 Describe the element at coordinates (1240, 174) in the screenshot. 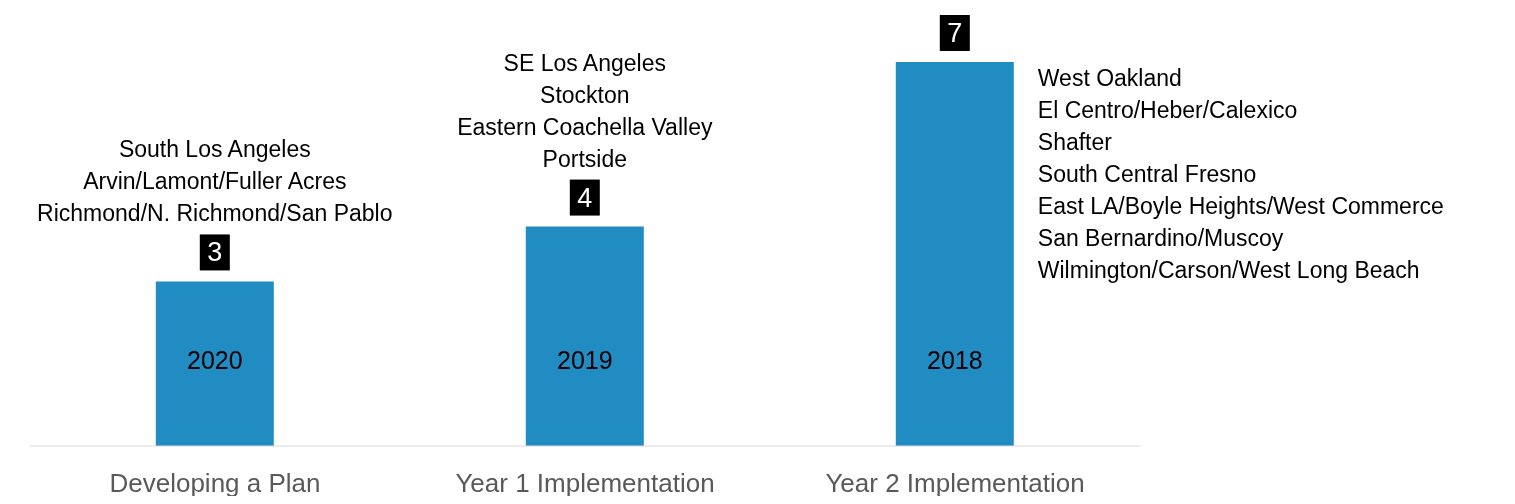

I see `annotation: West Oakland El Centro/Heber/Calexico Shafter South Central Fresno East LA/Boyle Heights/West Commerce San Bernardino/Muscoy Wilmington/Carson/West Long Beach` at that location.